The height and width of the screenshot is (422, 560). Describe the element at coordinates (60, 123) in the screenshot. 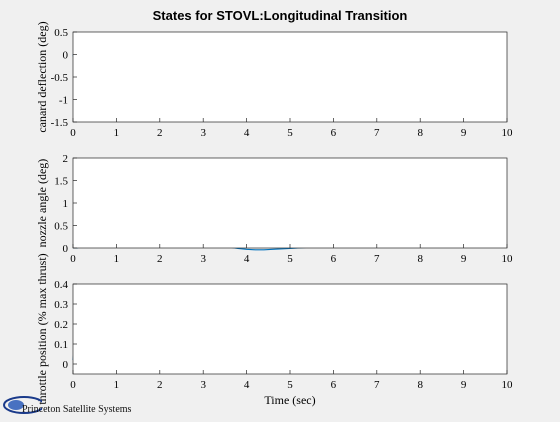

I see `y-tick-label: -1.5` at that location.